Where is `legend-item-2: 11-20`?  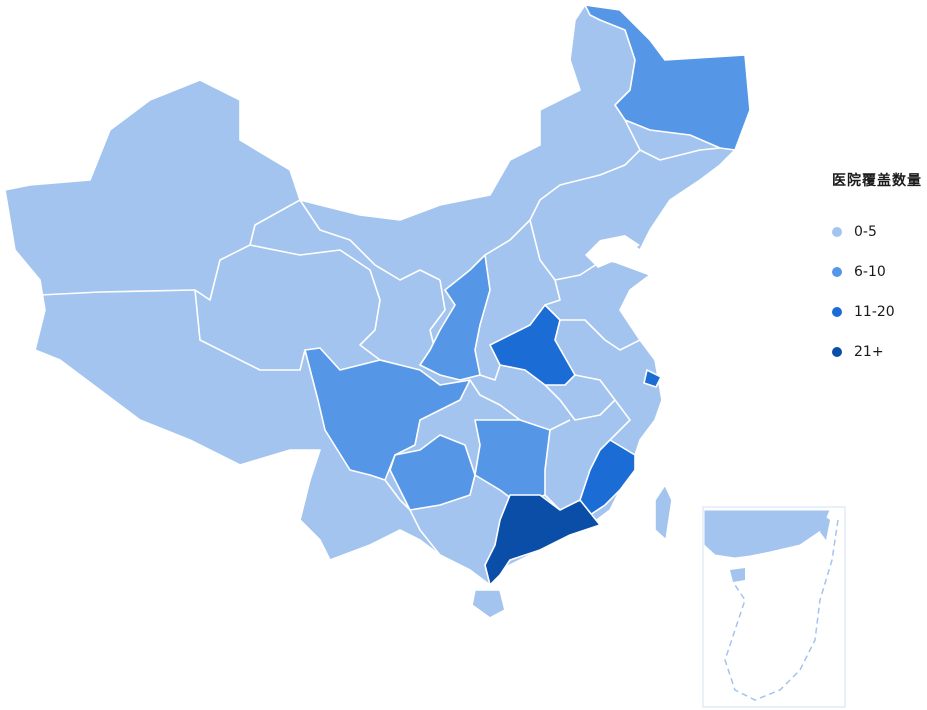
legend-item-2: 11-20 is located at coordinates (877, 312).